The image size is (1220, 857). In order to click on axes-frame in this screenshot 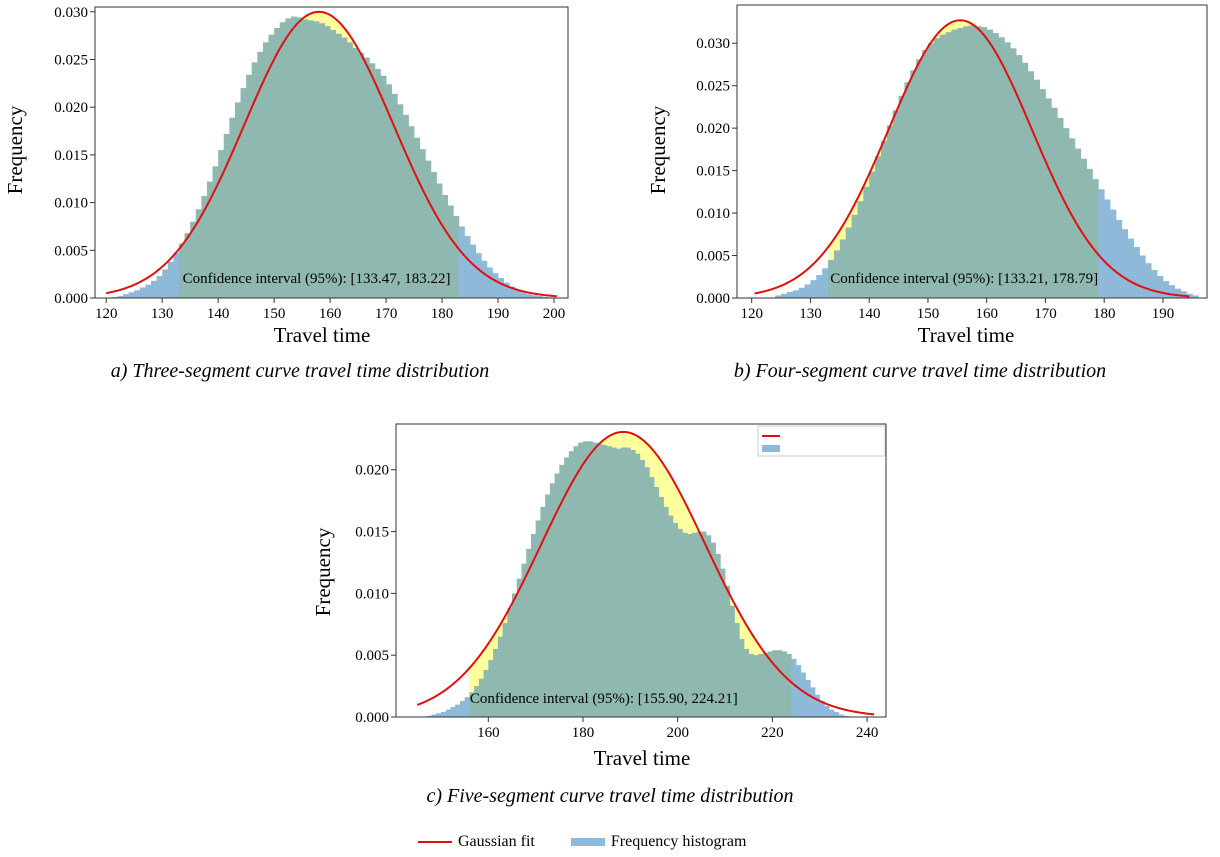, I will do `click(972, 151)`.